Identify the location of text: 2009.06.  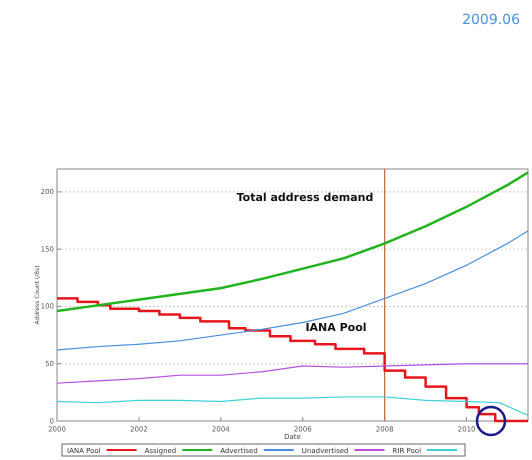
(491, 20).